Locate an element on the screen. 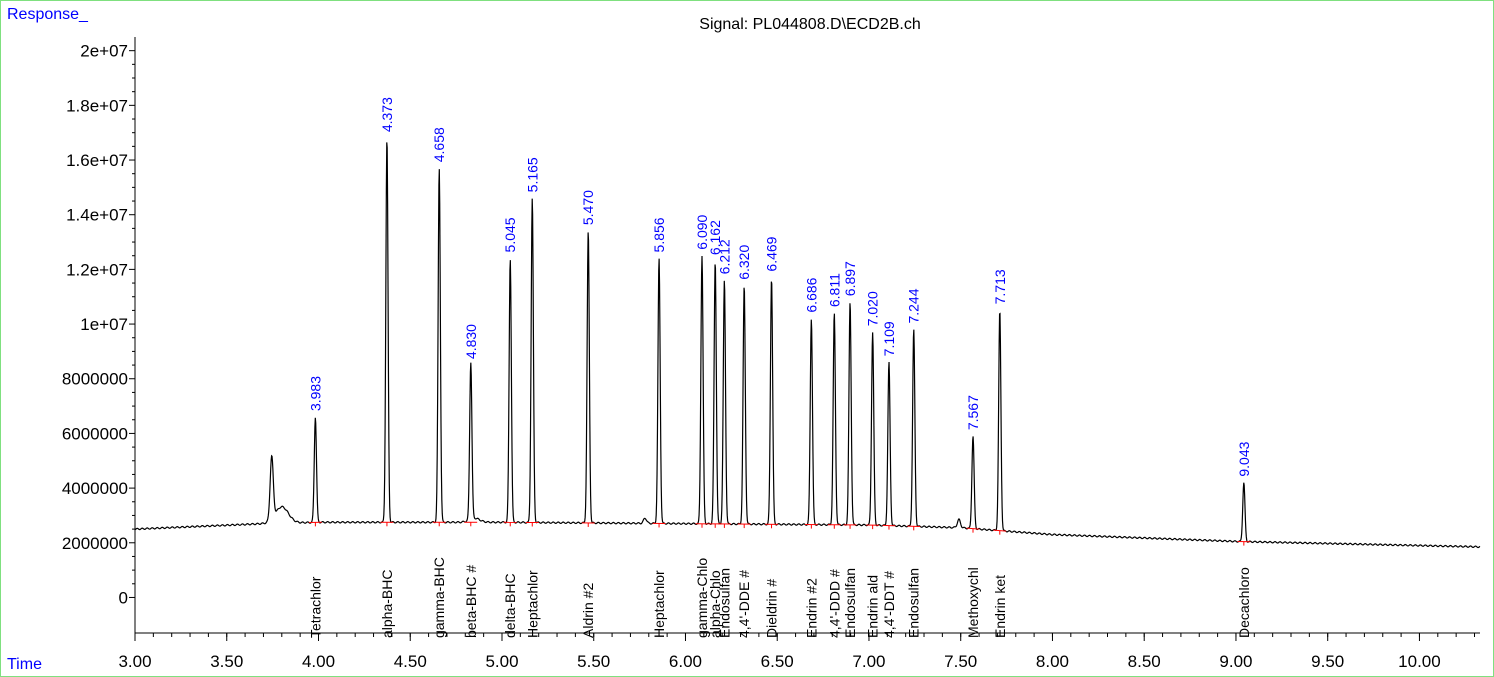  compound-label: beta-BHC # is located at coordinates (471, 601).